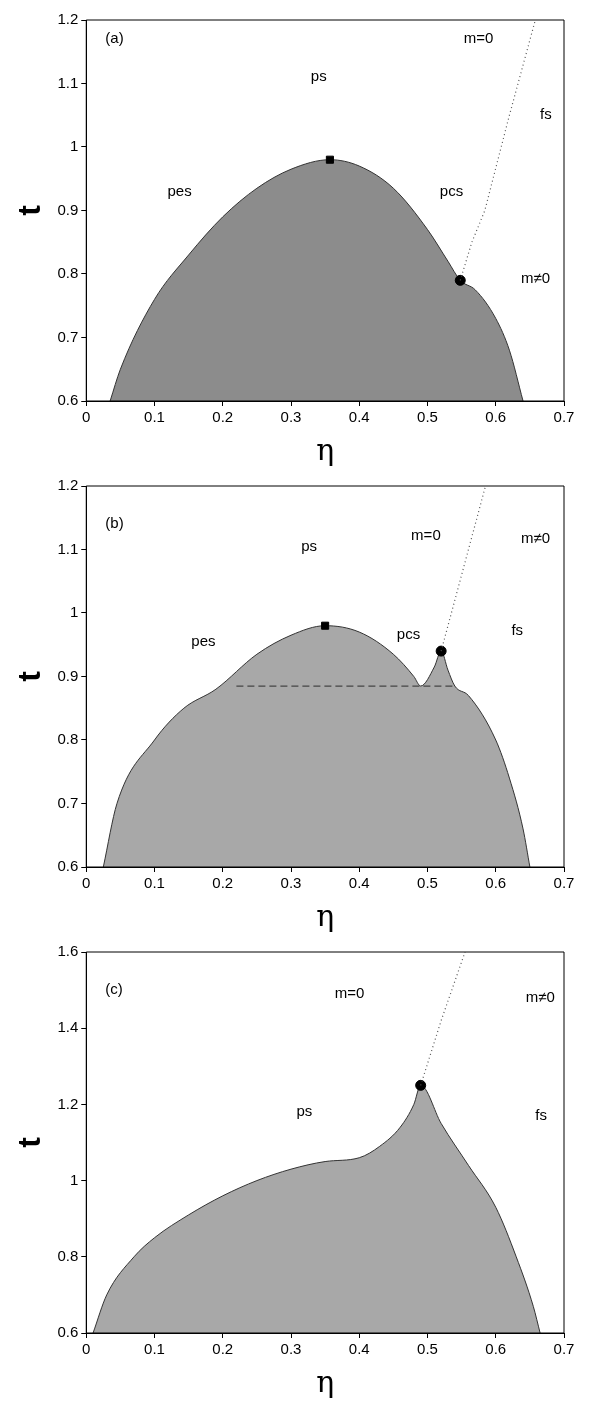 The height and width of the screenshot is (1416, 590). What do you see at coordinates (114, 523) in the screenshot?
I see `annotation: (b)` at bounding box center [114, 523].